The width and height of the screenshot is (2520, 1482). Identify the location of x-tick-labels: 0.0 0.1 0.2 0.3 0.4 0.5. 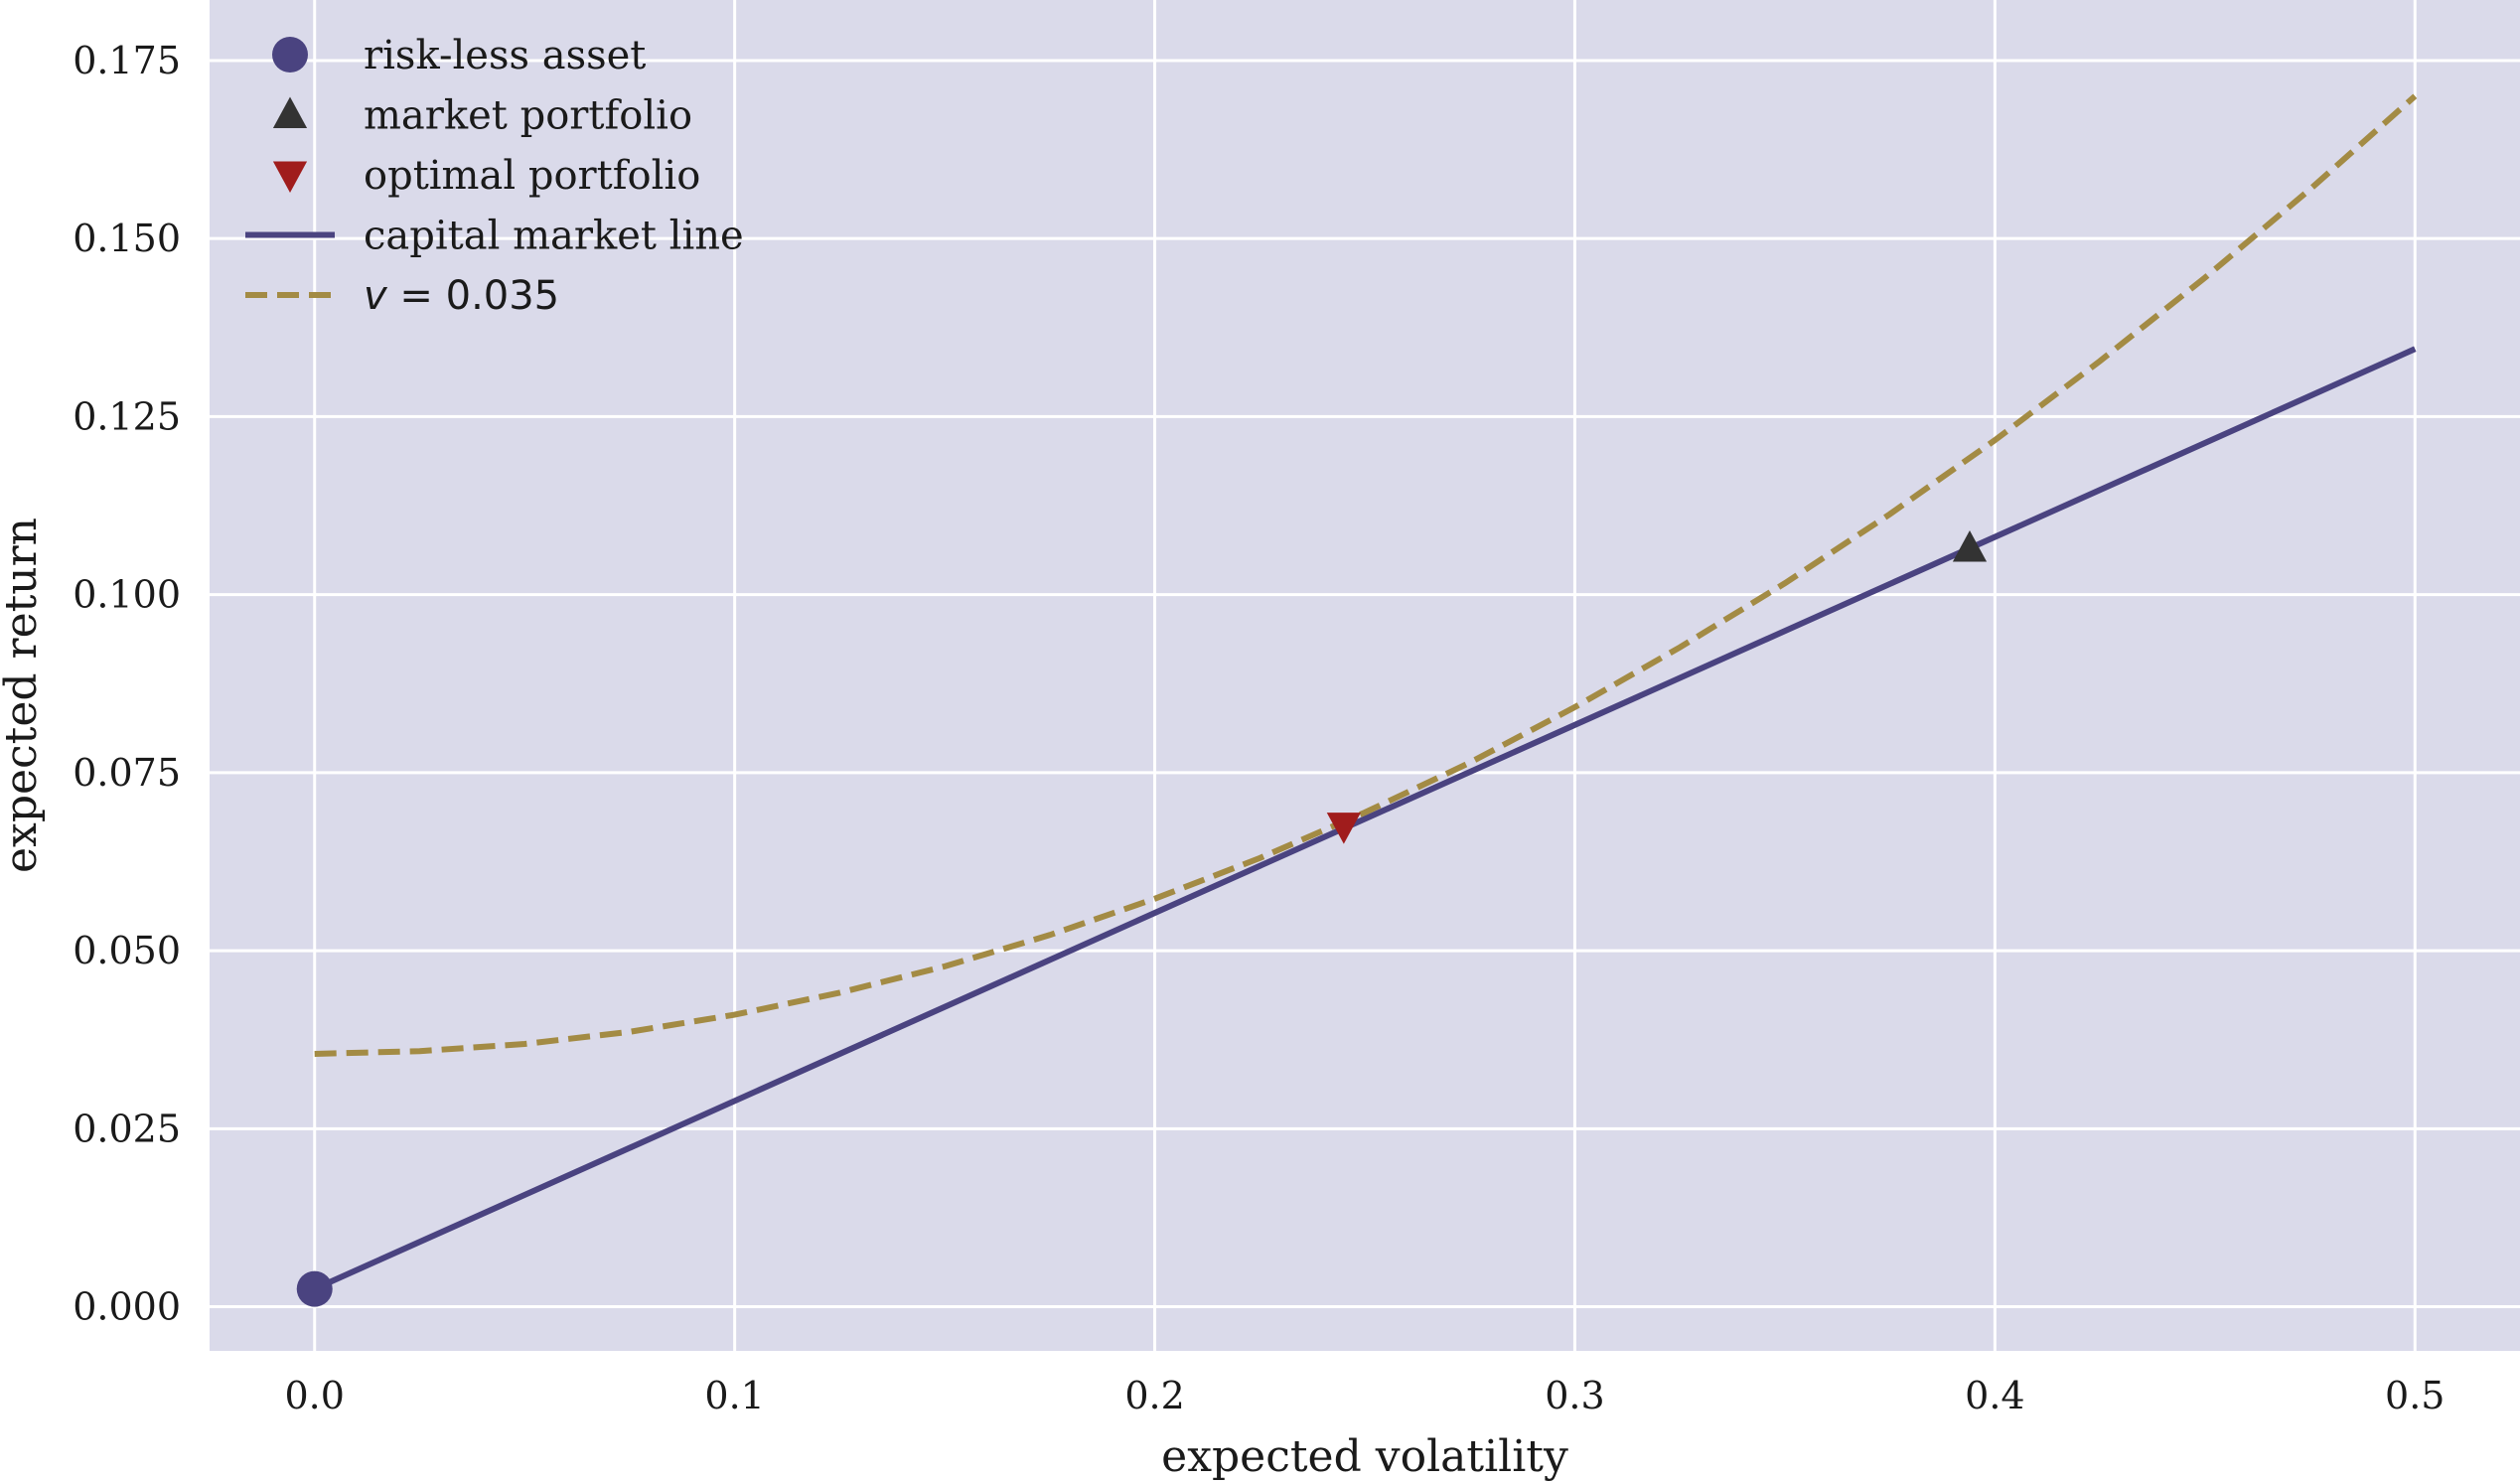
(1365, 1395).